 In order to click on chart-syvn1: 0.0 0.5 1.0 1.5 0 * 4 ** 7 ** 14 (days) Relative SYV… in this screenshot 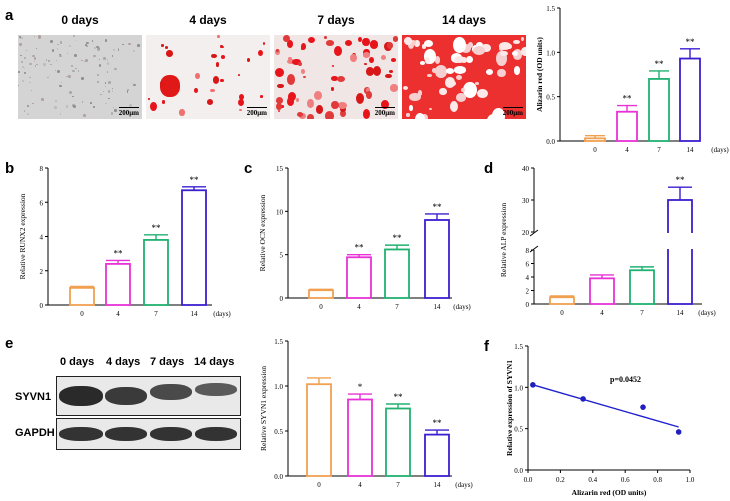, I will do `click(366, 413)`.